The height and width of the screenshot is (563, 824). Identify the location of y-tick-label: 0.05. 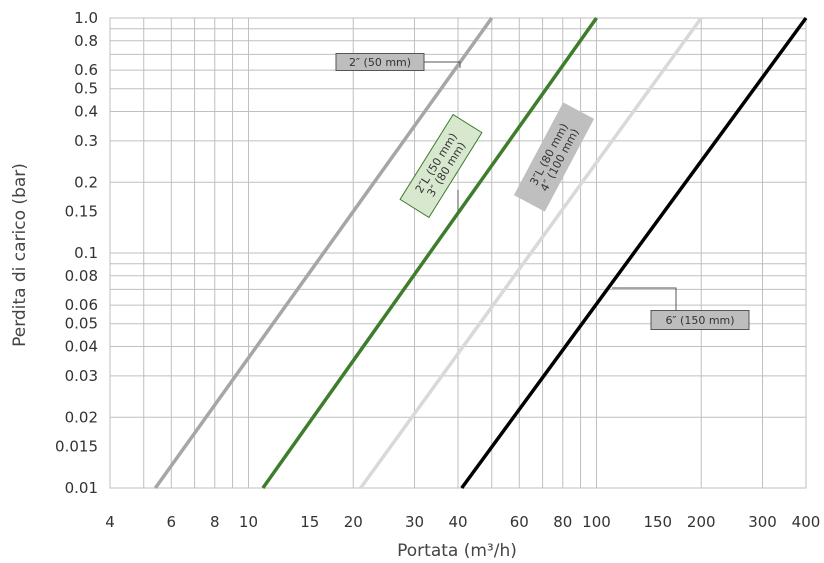
(81, 324).